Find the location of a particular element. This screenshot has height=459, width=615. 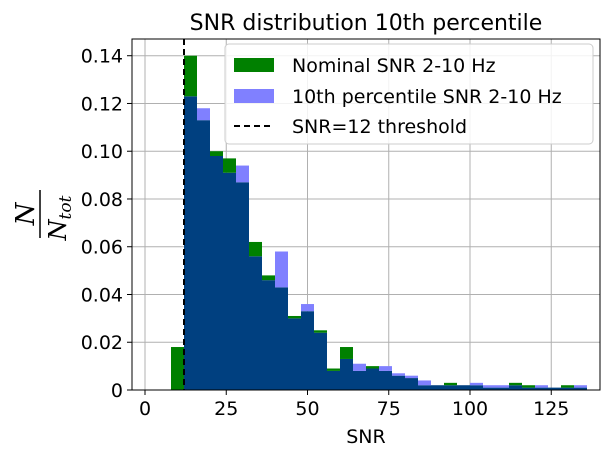

legend-box is located at coordinates (409, 94).